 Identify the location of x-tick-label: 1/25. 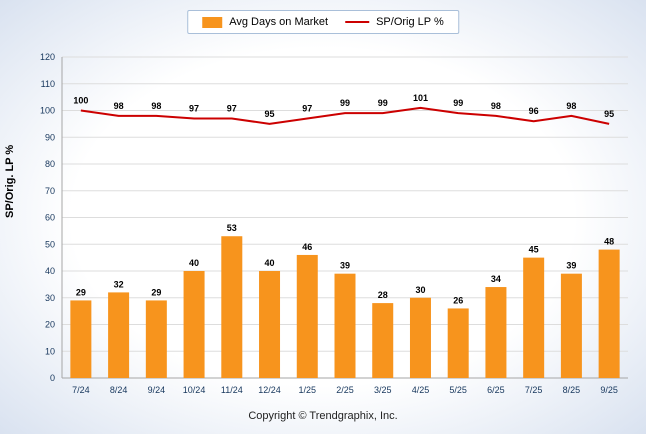
(308, 390).